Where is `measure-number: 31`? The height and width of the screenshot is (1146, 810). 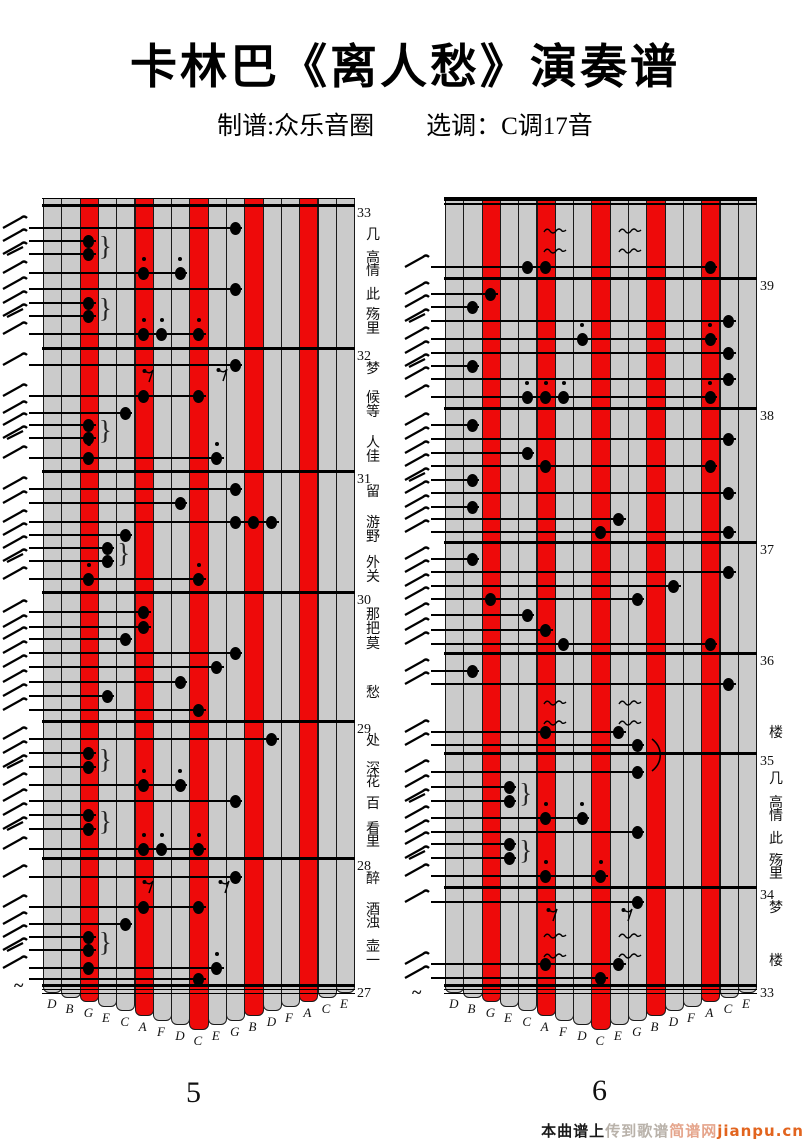 measure-number: 31 is located at coordinates (364, 479).